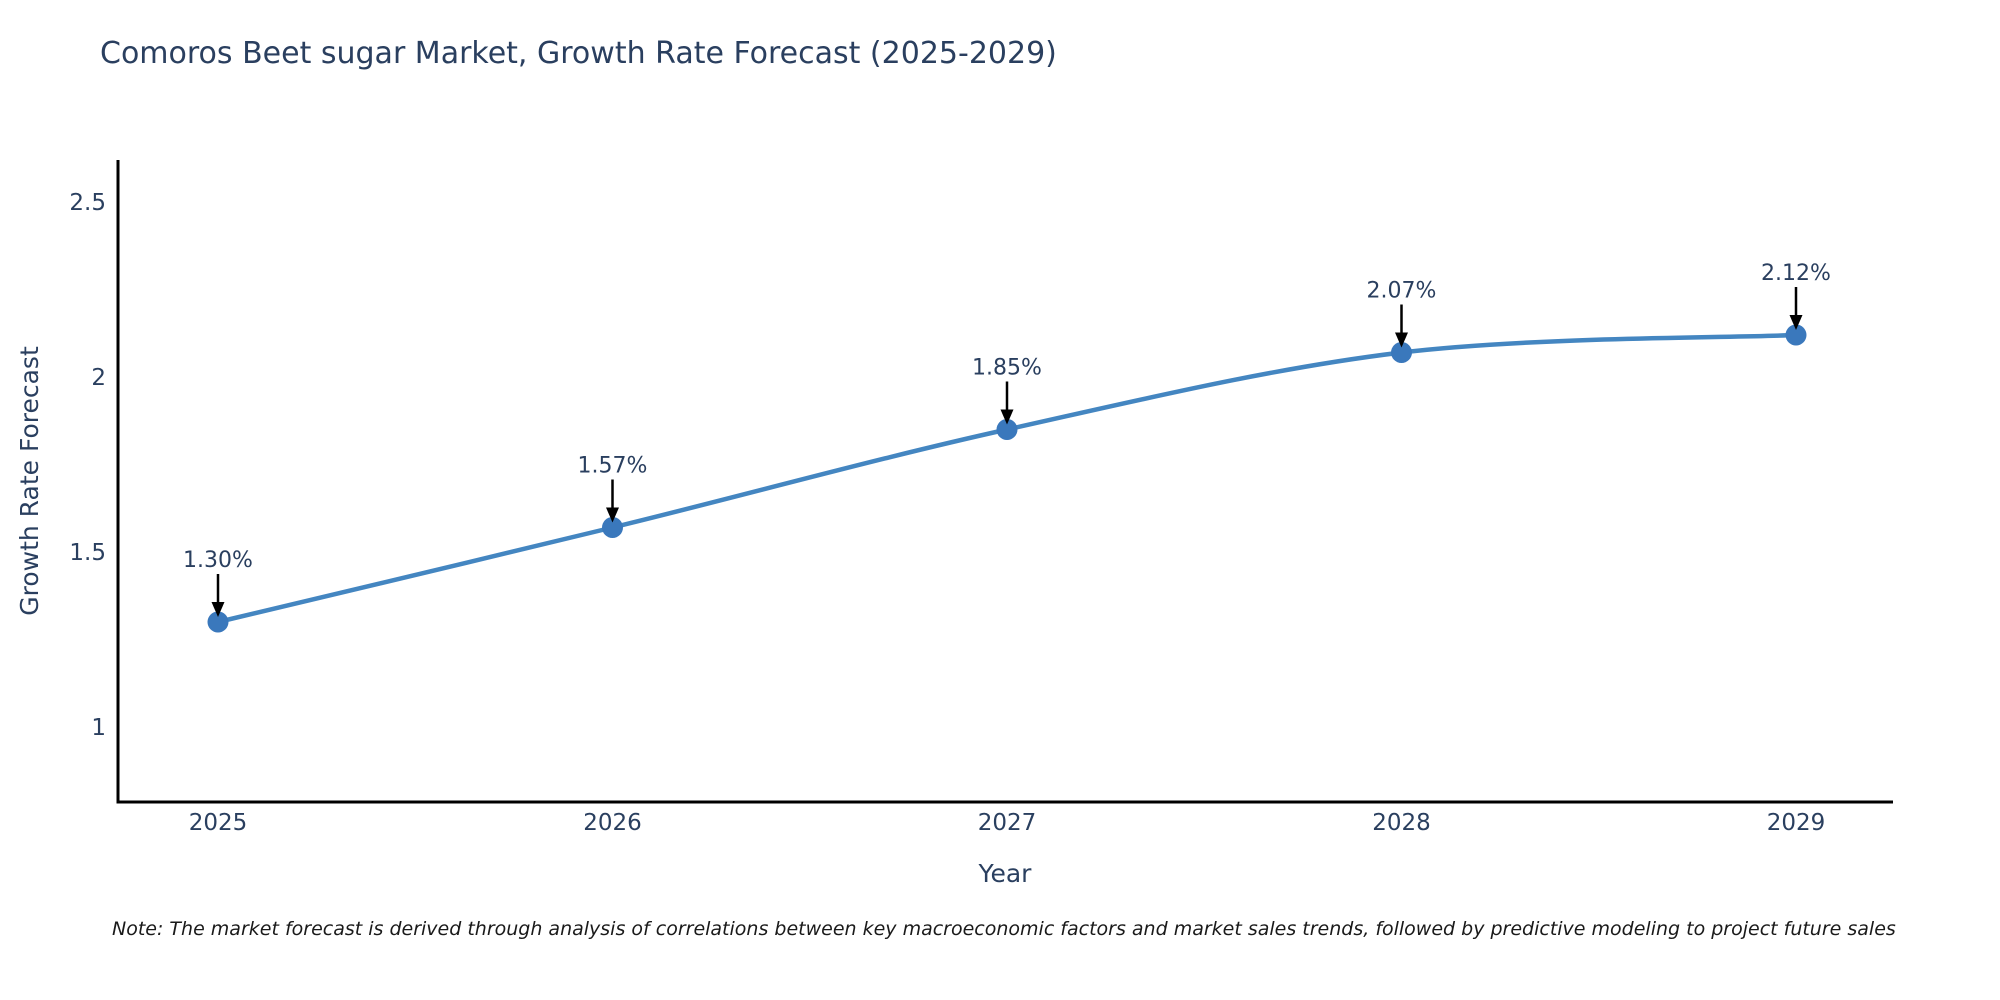 Image resolution: width=2000 pixels, height=1000 pixels. Describe the element at coordinates (98, 728) in the screenshot. I see `y-tick-label: 1` at that location.